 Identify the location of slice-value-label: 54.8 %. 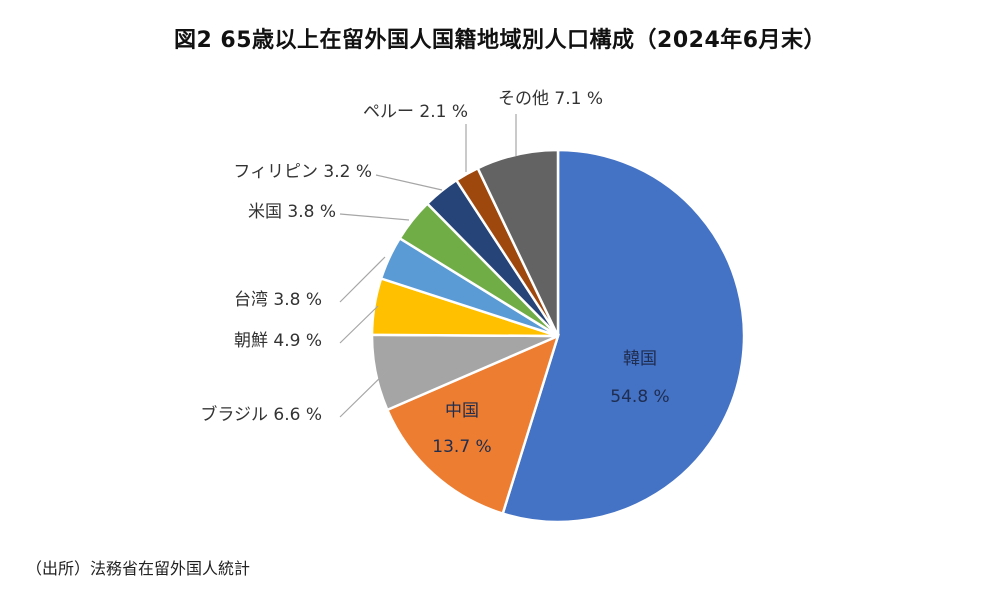
(639, 397).